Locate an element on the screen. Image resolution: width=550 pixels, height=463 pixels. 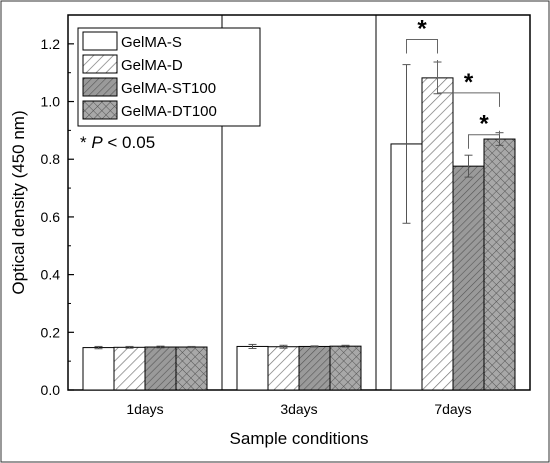
legend-label: GelMA-ST100 is located at coordinates (168, 88).